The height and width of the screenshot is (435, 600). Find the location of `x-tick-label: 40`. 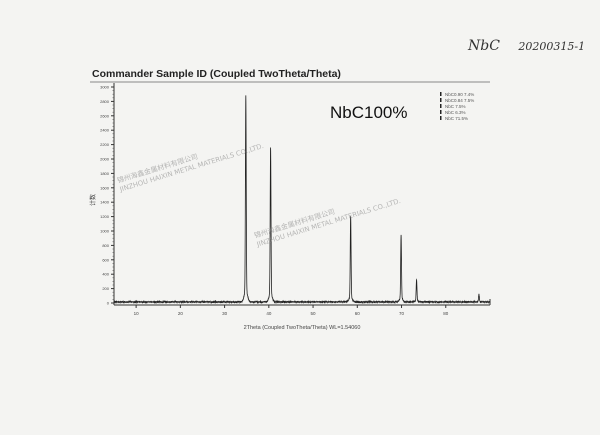

x-tick-label: 40 is located at coordinates (269, 313).